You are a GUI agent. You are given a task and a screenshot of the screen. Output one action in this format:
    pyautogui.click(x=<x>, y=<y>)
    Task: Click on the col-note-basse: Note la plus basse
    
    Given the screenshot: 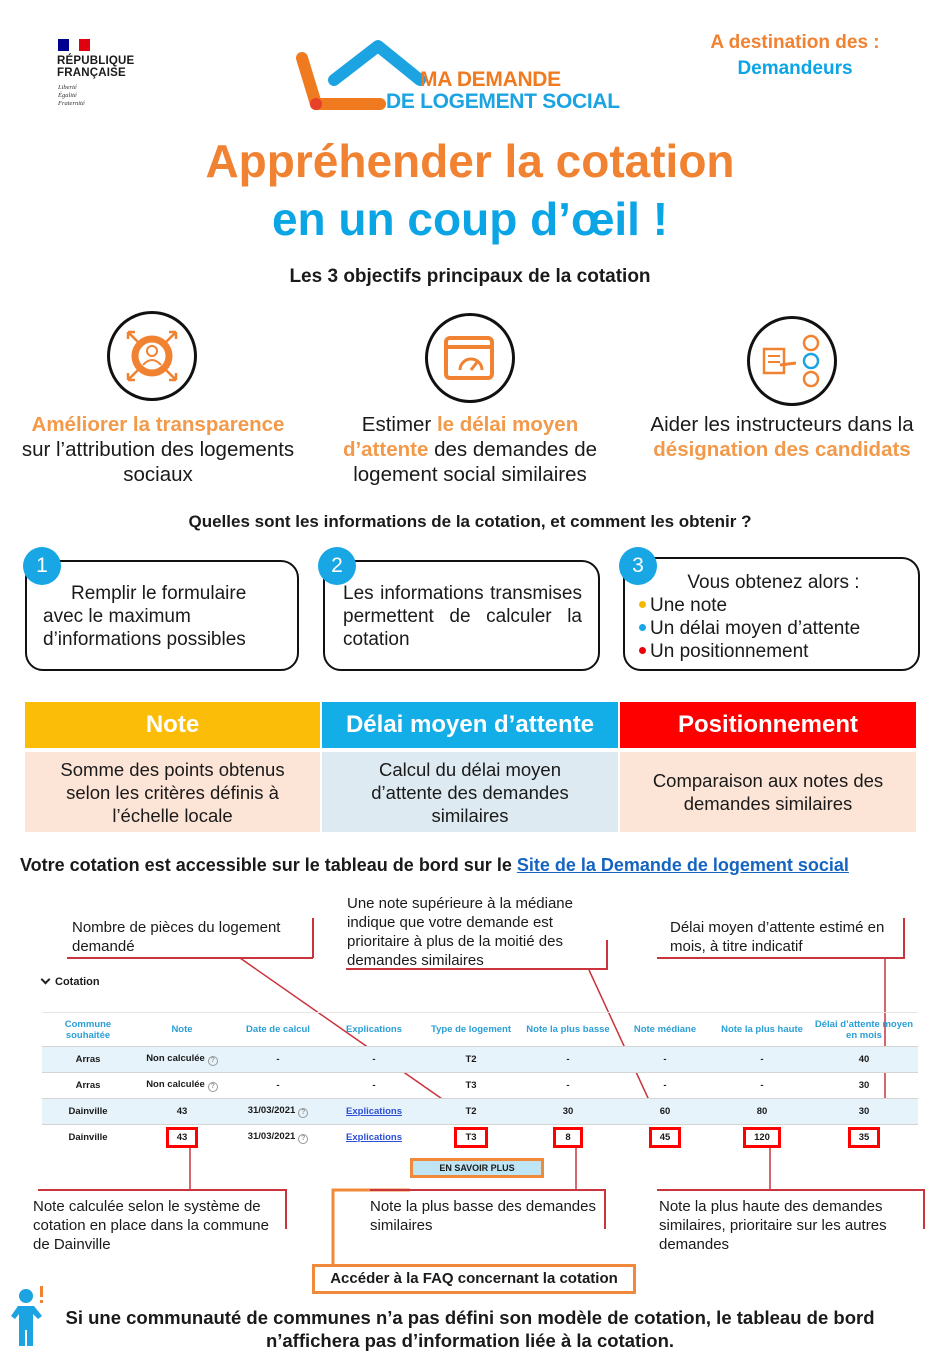 What is the action you would take?
    pyautogui.click(x=568, y=1029)
    